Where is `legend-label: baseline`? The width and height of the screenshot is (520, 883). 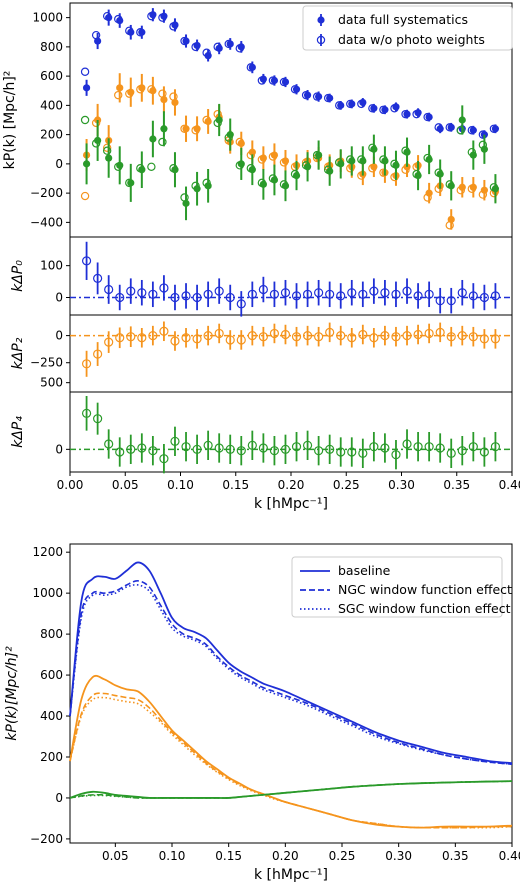
legend-label: baseline is located at coordinates (364, 570).